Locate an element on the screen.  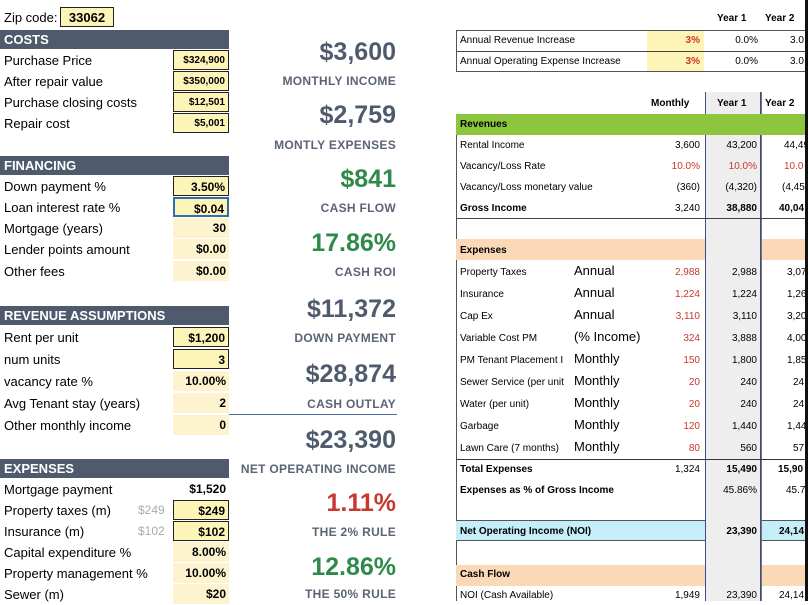
zip-code-label: Zip code: is located at coordinates (31, 17).